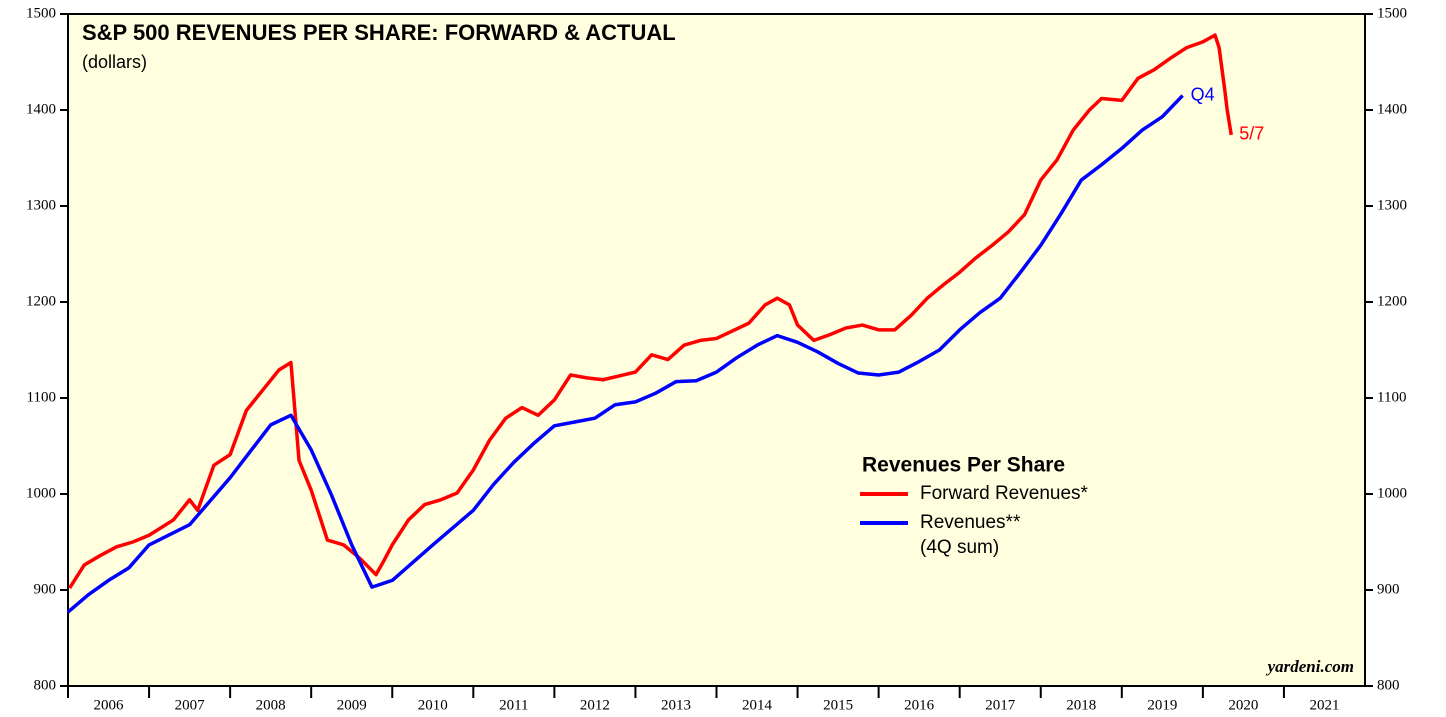 The image size is (1446, 717). I want to click on y-tick-label: 800, so click(45, 685).